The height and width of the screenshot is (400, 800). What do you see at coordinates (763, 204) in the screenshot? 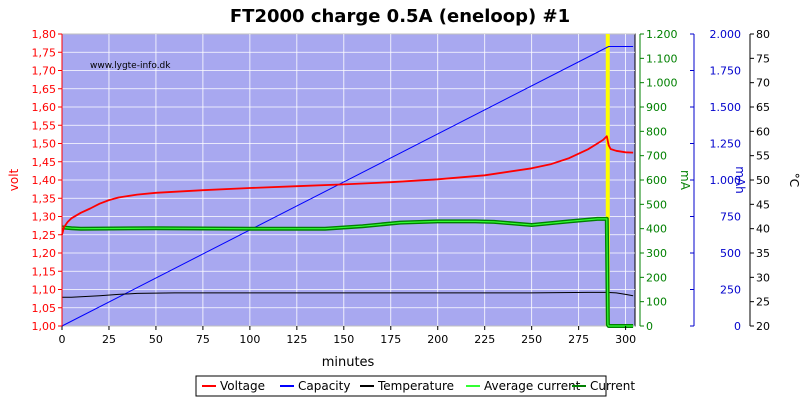
I see `temperature-tick-label: 45` at bounding box center [763, 204].